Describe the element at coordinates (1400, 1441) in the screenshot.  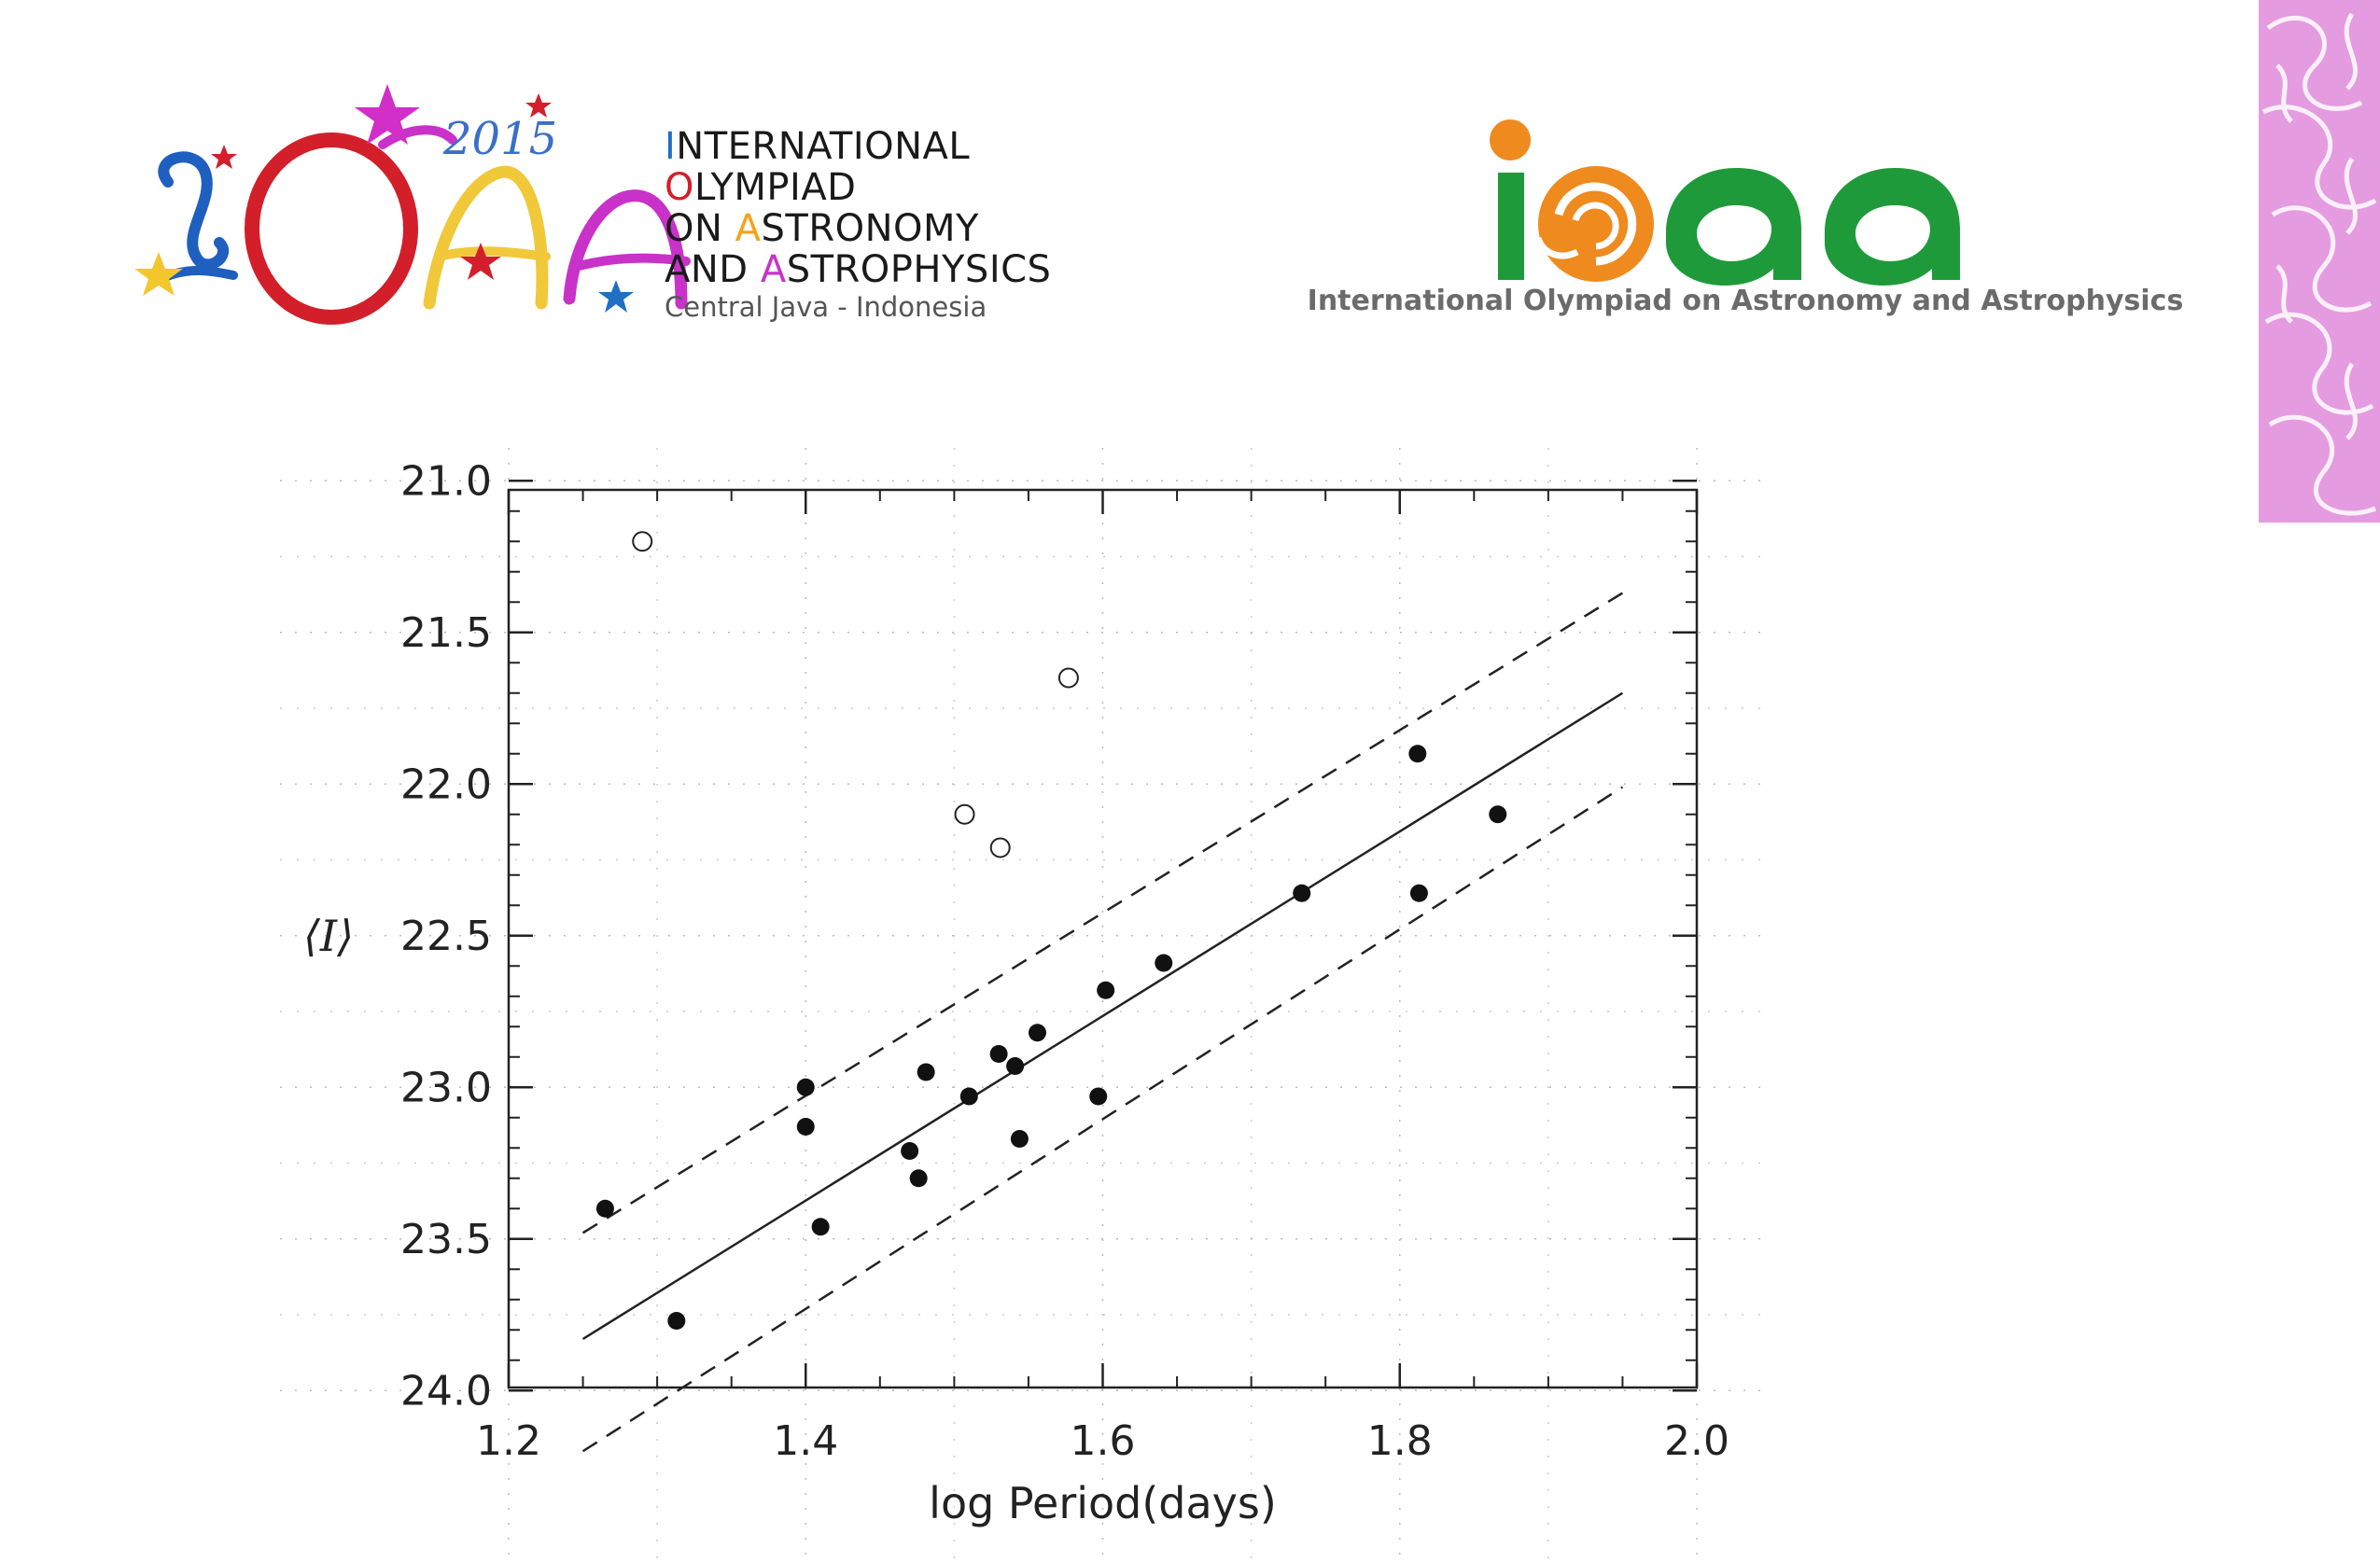
I see `x-tick-label: 1.8` at that location.